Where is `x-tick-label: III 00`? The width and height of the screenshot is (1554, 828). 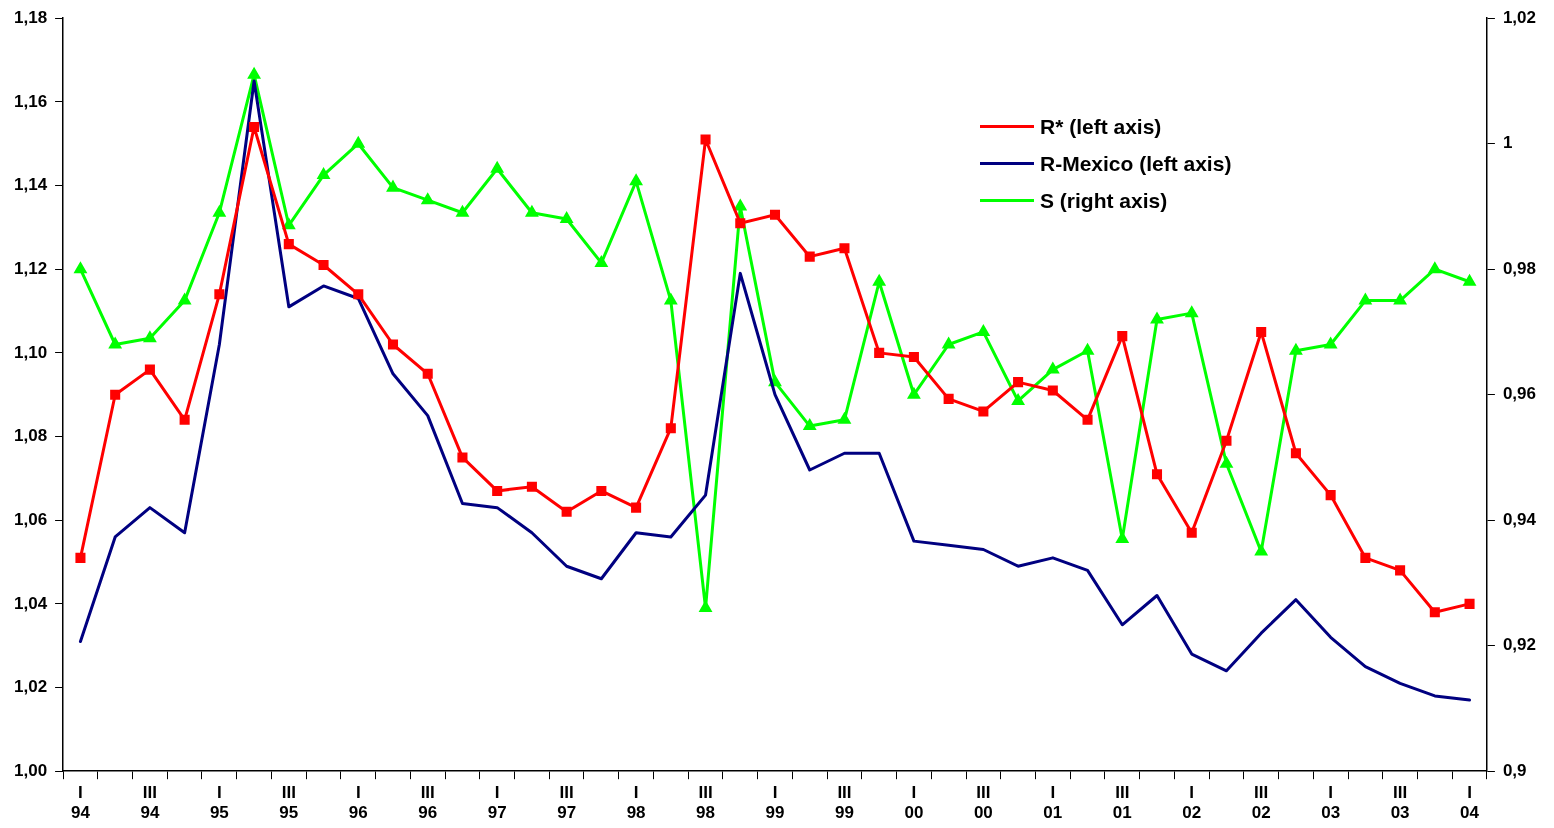
x-tick-label: III 00 is located at coordinates (983, 803).